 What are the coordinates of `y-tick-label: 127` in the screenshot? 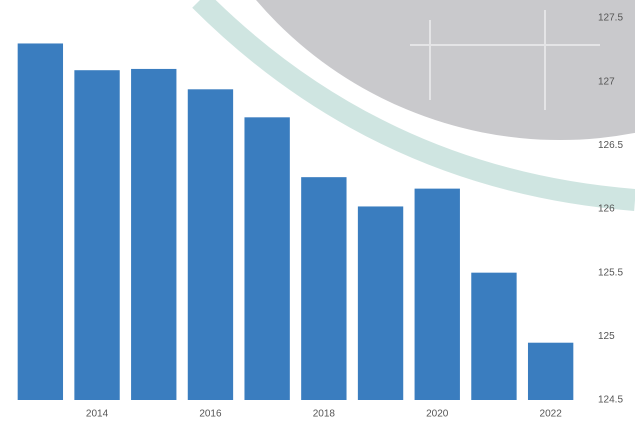 It's located at (606, 81).